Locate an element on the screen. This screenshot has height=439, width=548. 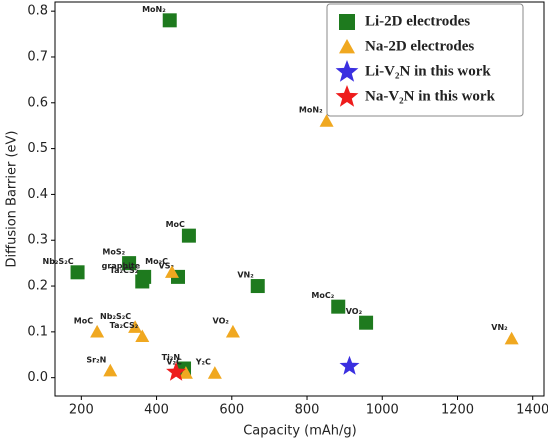
x-tick-label: 400 is located at coordinates (156, 410).